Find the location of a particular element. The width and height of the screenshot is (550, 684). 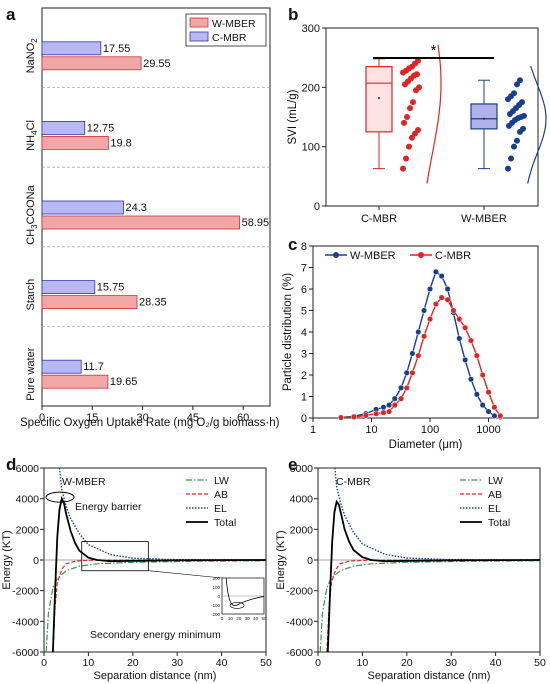

density-curve is located at coordinates (537, 124).